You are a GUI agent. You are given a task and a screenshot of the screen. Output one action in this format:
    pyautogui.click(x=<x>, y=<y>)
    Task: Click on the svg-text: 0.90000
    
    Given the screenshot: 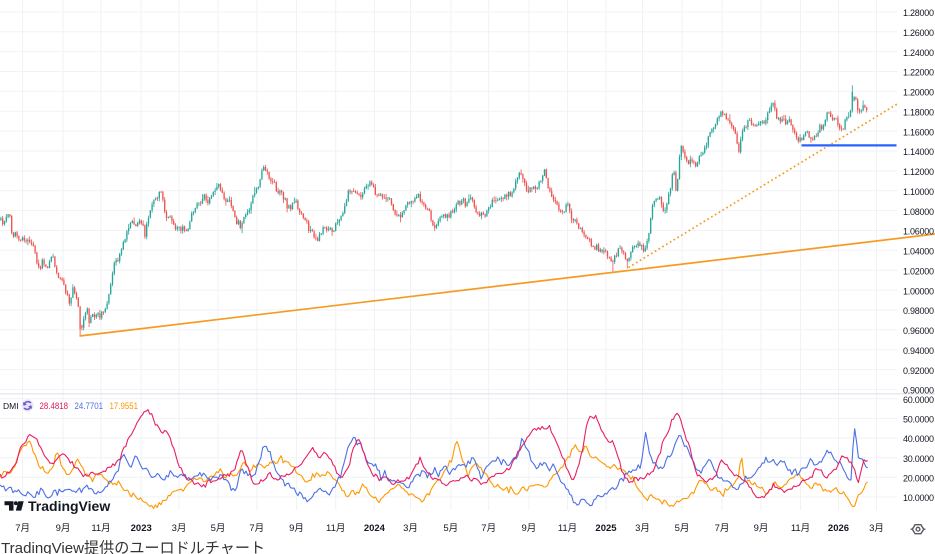 What is the action you would take?
    pyautogui.click(x=918, y=391)
    